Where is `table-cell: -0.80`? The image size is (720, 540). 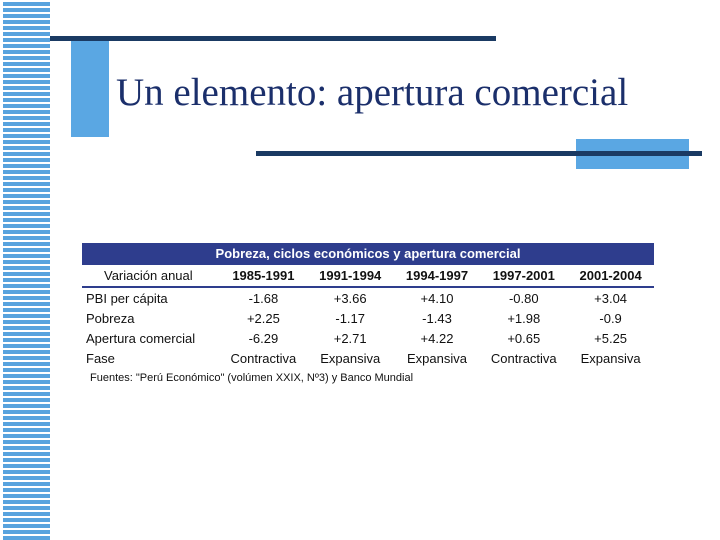
table-cell: -0.80 is located at coordinates (523, 298).